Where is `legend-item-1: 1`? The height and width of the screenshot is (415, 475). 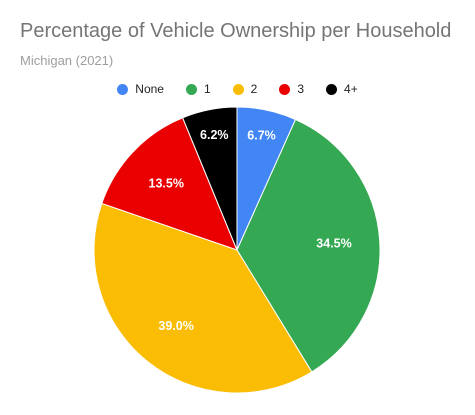
legend-item-1: 1 is located at coordinates (198, 89).